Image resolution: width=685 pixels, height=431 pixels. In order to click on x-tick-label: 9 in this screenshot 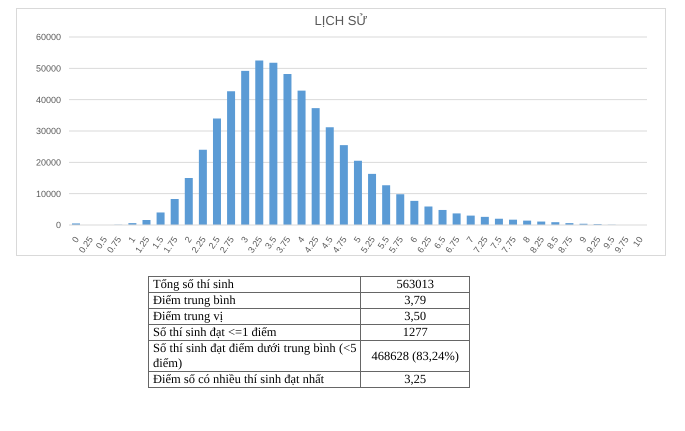, I will do `click(582, 239)`.